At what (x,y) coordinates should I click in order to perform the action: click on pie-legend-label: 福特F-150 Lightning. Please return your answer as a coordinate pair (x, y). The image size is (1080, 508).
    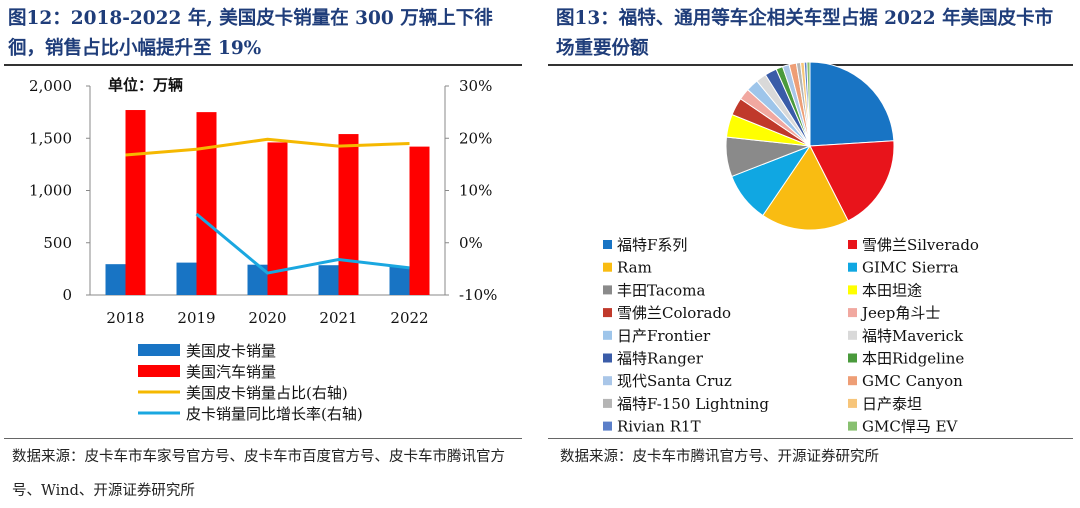
    Looking at the image, I should click on (693, 404).